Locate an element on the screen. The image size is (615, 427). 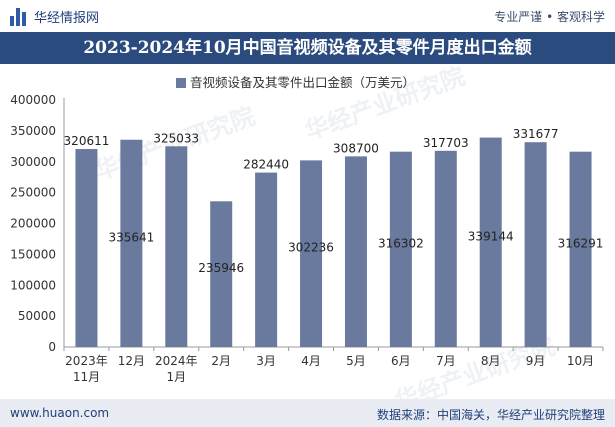
y-tick-label: 100000 is located at coordinates (33, 285).